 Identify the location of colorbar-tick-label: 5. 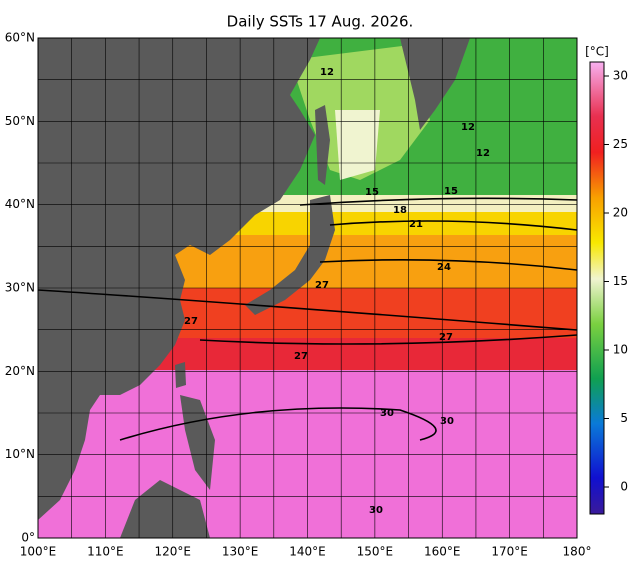
(624, 418).